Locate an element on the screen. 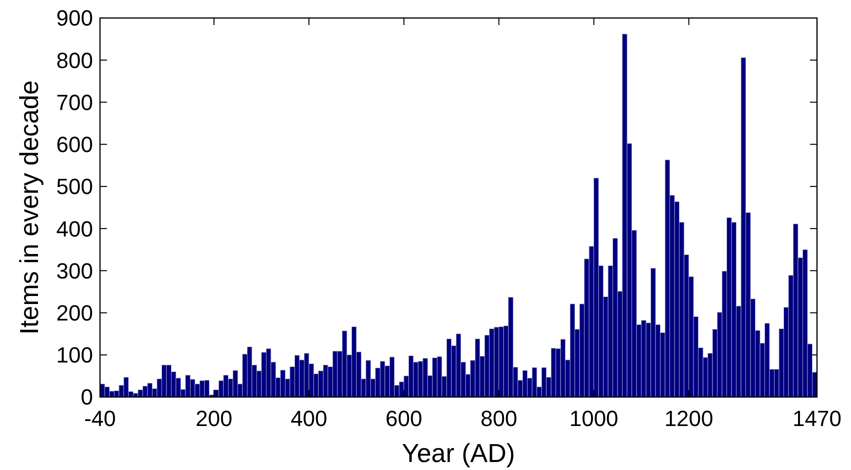 This screenshot has width=851, height=470. y-tick-label: 300 is located at coordinates (74, 271).